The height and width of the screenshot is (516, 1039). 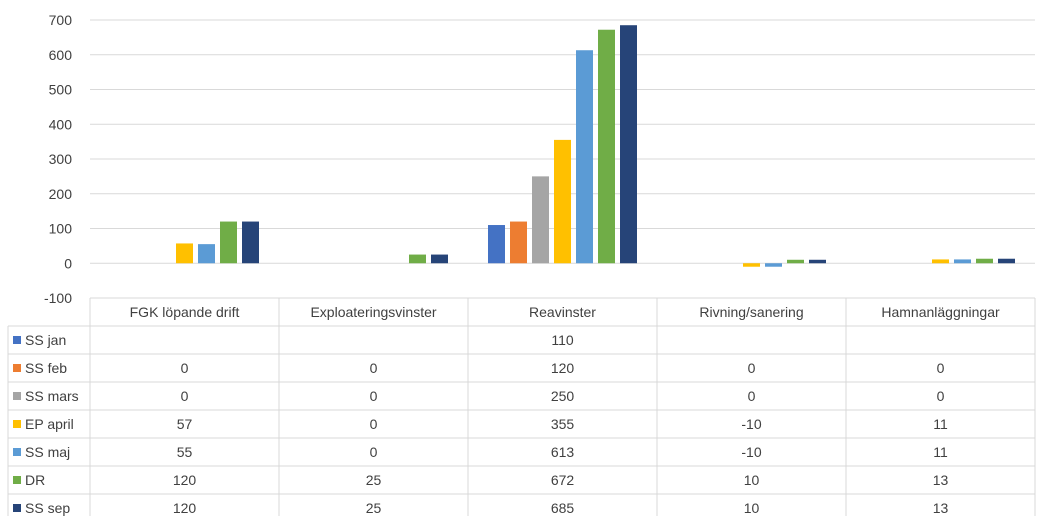 I want to click on data-label: 55, so click(x=185, y=452).